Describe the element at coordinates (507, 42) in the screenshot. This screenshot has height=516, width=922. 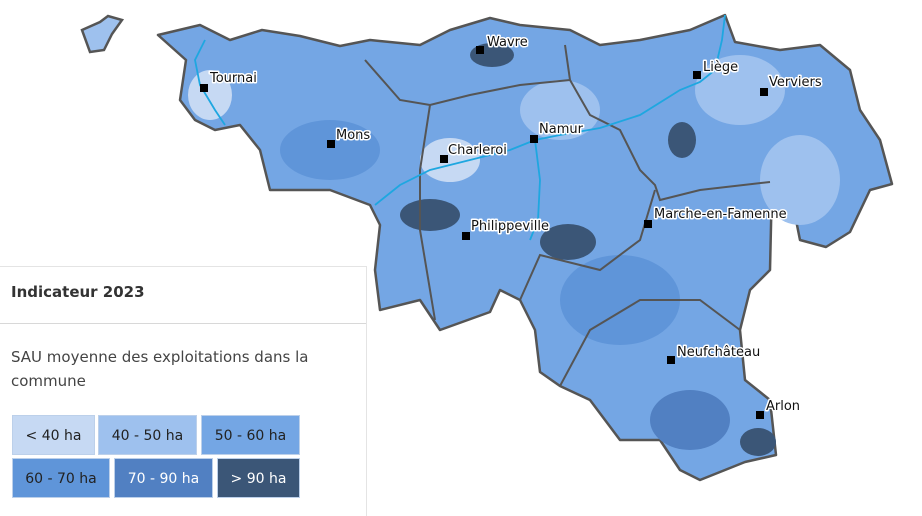
I see `city-label: Wavre` at that location.